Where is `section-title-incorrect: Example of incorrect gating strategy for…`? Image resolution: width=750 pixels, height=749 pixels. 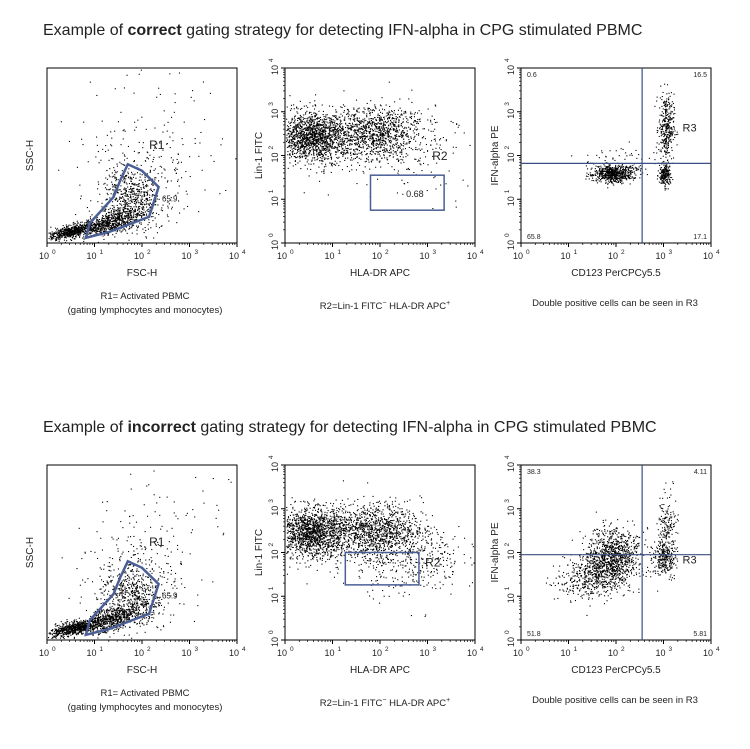 section-title-incorrect: Example of incorrect gating strategy for… is located at coordinates (350, 428).